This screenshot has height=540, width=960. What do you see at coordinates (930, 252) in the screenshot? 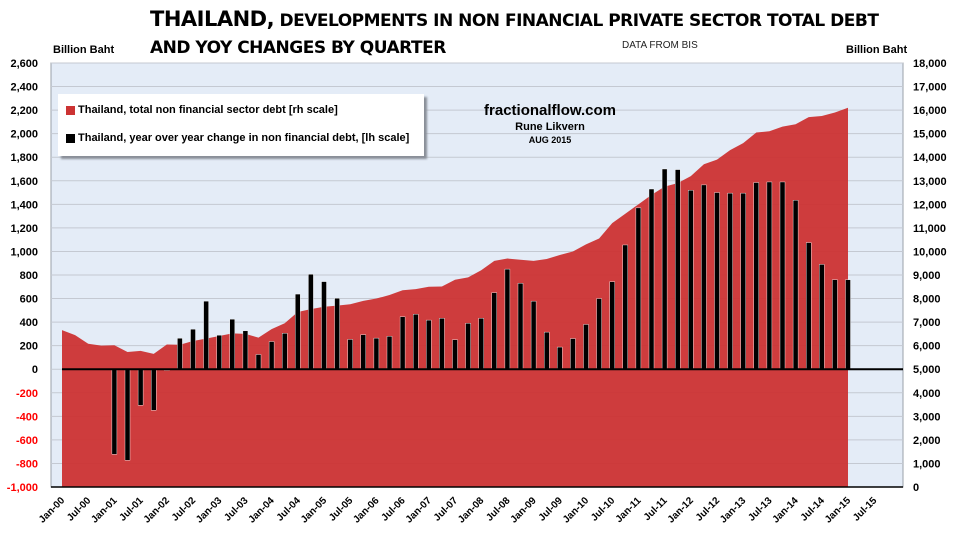
I see `right-axis-tick-label: 10,000` at bounding box center [930, 252].